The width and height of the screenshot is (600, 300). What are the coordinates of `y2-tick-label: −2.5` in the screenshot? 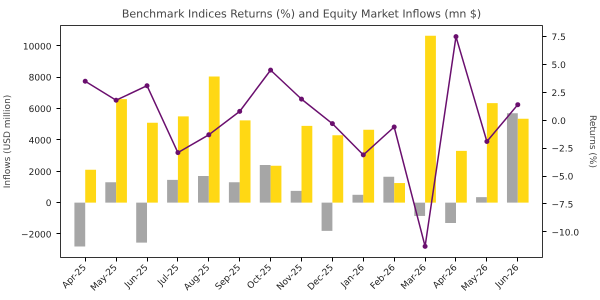 It's located at (563, 149).